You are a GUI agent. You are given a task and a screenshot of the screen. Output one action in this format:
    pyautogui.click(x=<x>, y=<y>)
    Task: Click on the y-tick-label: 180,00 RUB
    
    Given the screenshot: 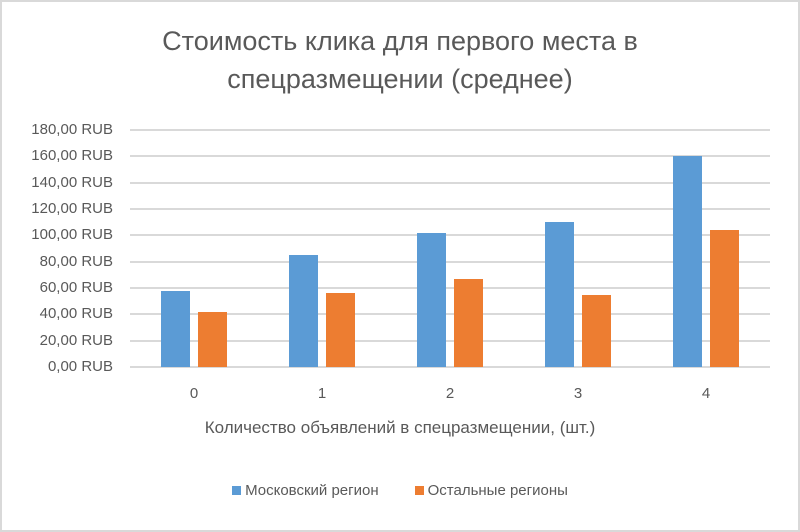 What is the action you would take?
    pyautogui.click(x=72, y=129)
    